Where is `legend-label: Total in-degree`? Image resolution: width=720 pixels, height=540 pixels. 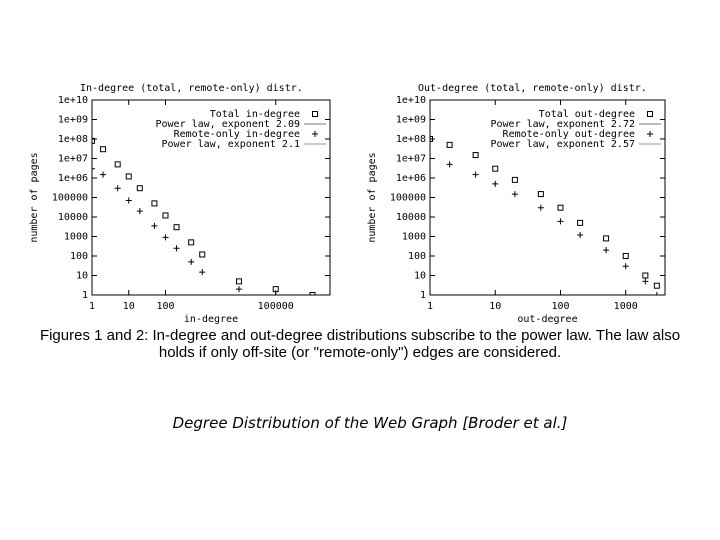 legend-label: Total in-degree is located at coordinates (255, 114).